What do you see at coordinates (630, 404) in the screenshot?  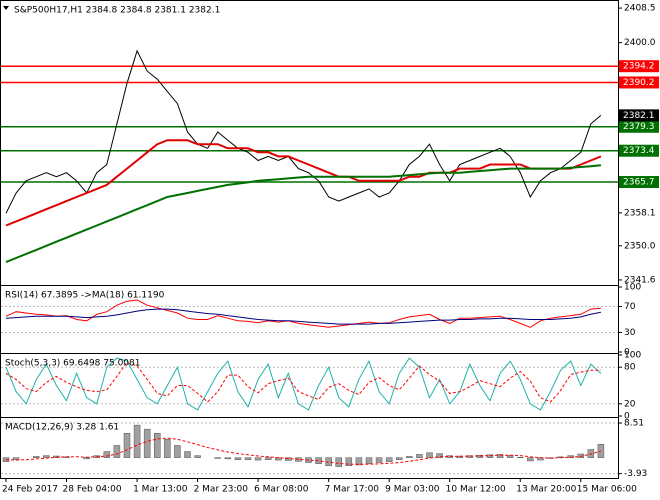 I see `y-tick-label: 20` at bounding box center [630, 404].